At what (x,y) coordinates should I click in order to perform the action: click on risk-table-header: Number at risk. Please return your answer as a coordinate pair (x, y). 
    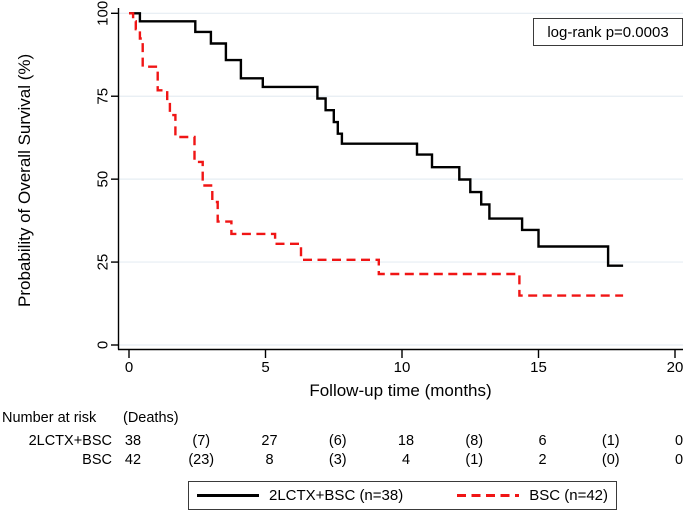
    Looking at the image, I should click on (49, 418).